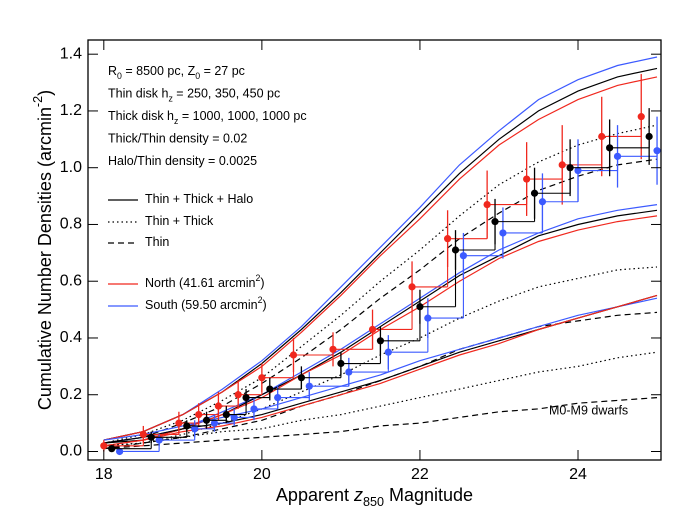  Describe the element at coordinates (226, 94) in the screenshot. I see `text-part: = 250, 350, 450 pc` at that location.